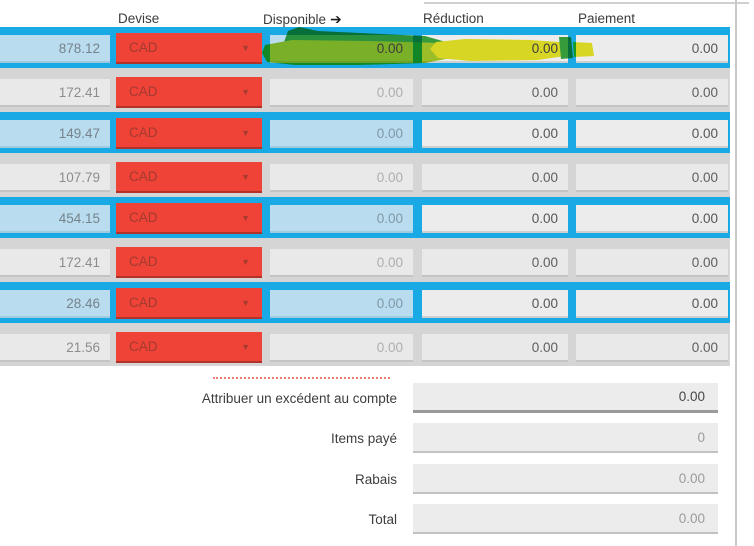 This screenshot has height=546, width=754. I want to click on amount-field: 149.47, so click(55, 134).